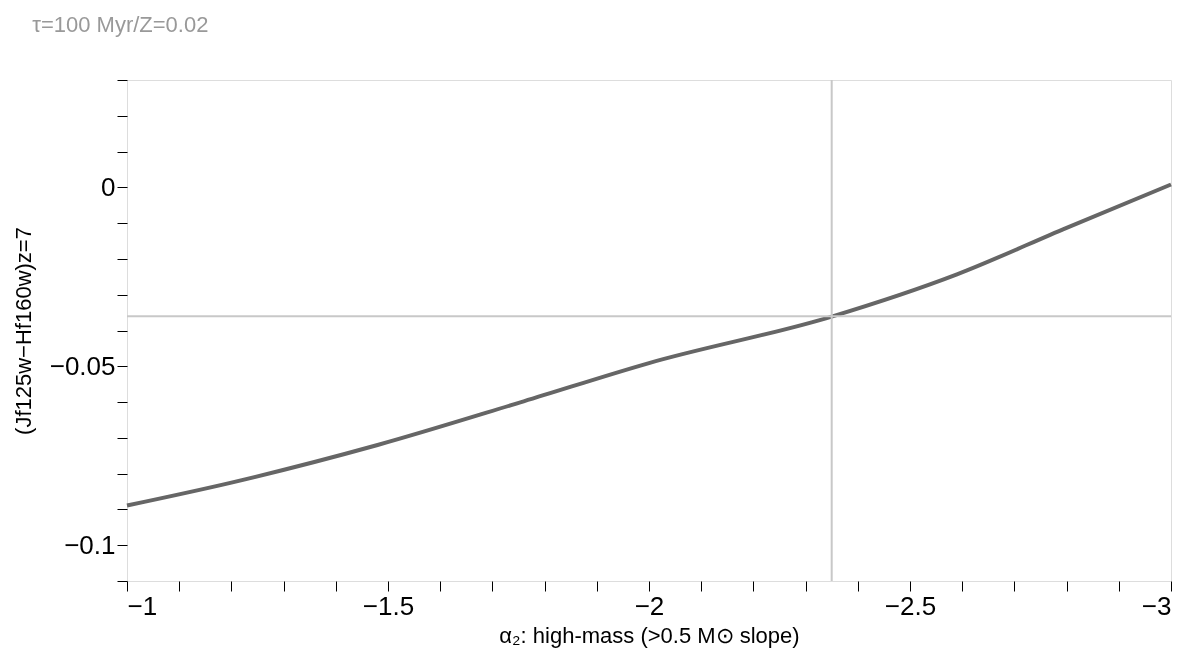  I want to click on chart-title: τ=100 Myr/Z=0.02, so click(120, 24).